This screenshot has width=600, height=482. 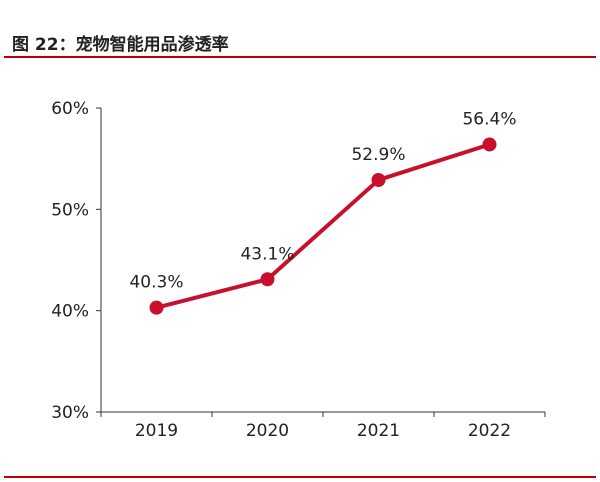 What do you see at coordinates (378, 155) in the screenshot?
I see `data-label: 52.9%` at bounding box center [378, 155].